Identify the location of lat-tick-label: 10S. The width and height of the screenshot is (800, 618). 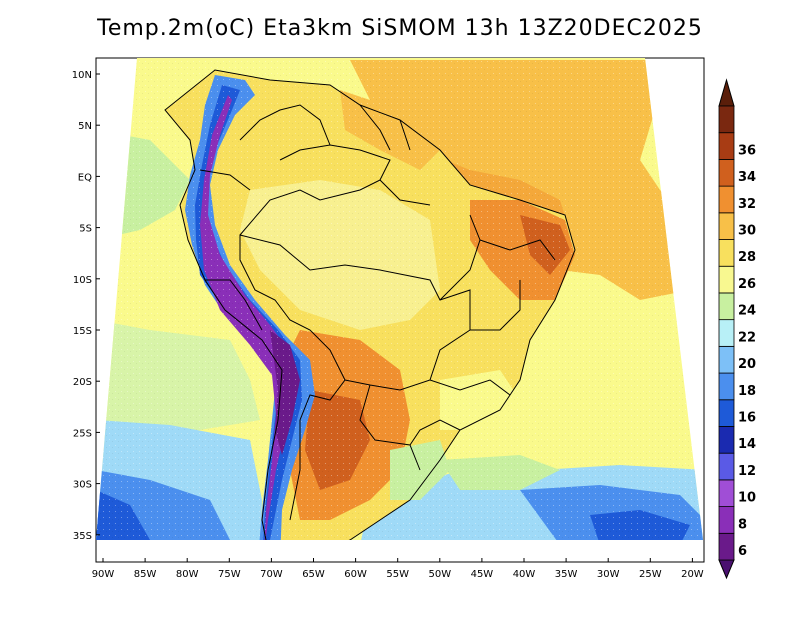
(82, 280).